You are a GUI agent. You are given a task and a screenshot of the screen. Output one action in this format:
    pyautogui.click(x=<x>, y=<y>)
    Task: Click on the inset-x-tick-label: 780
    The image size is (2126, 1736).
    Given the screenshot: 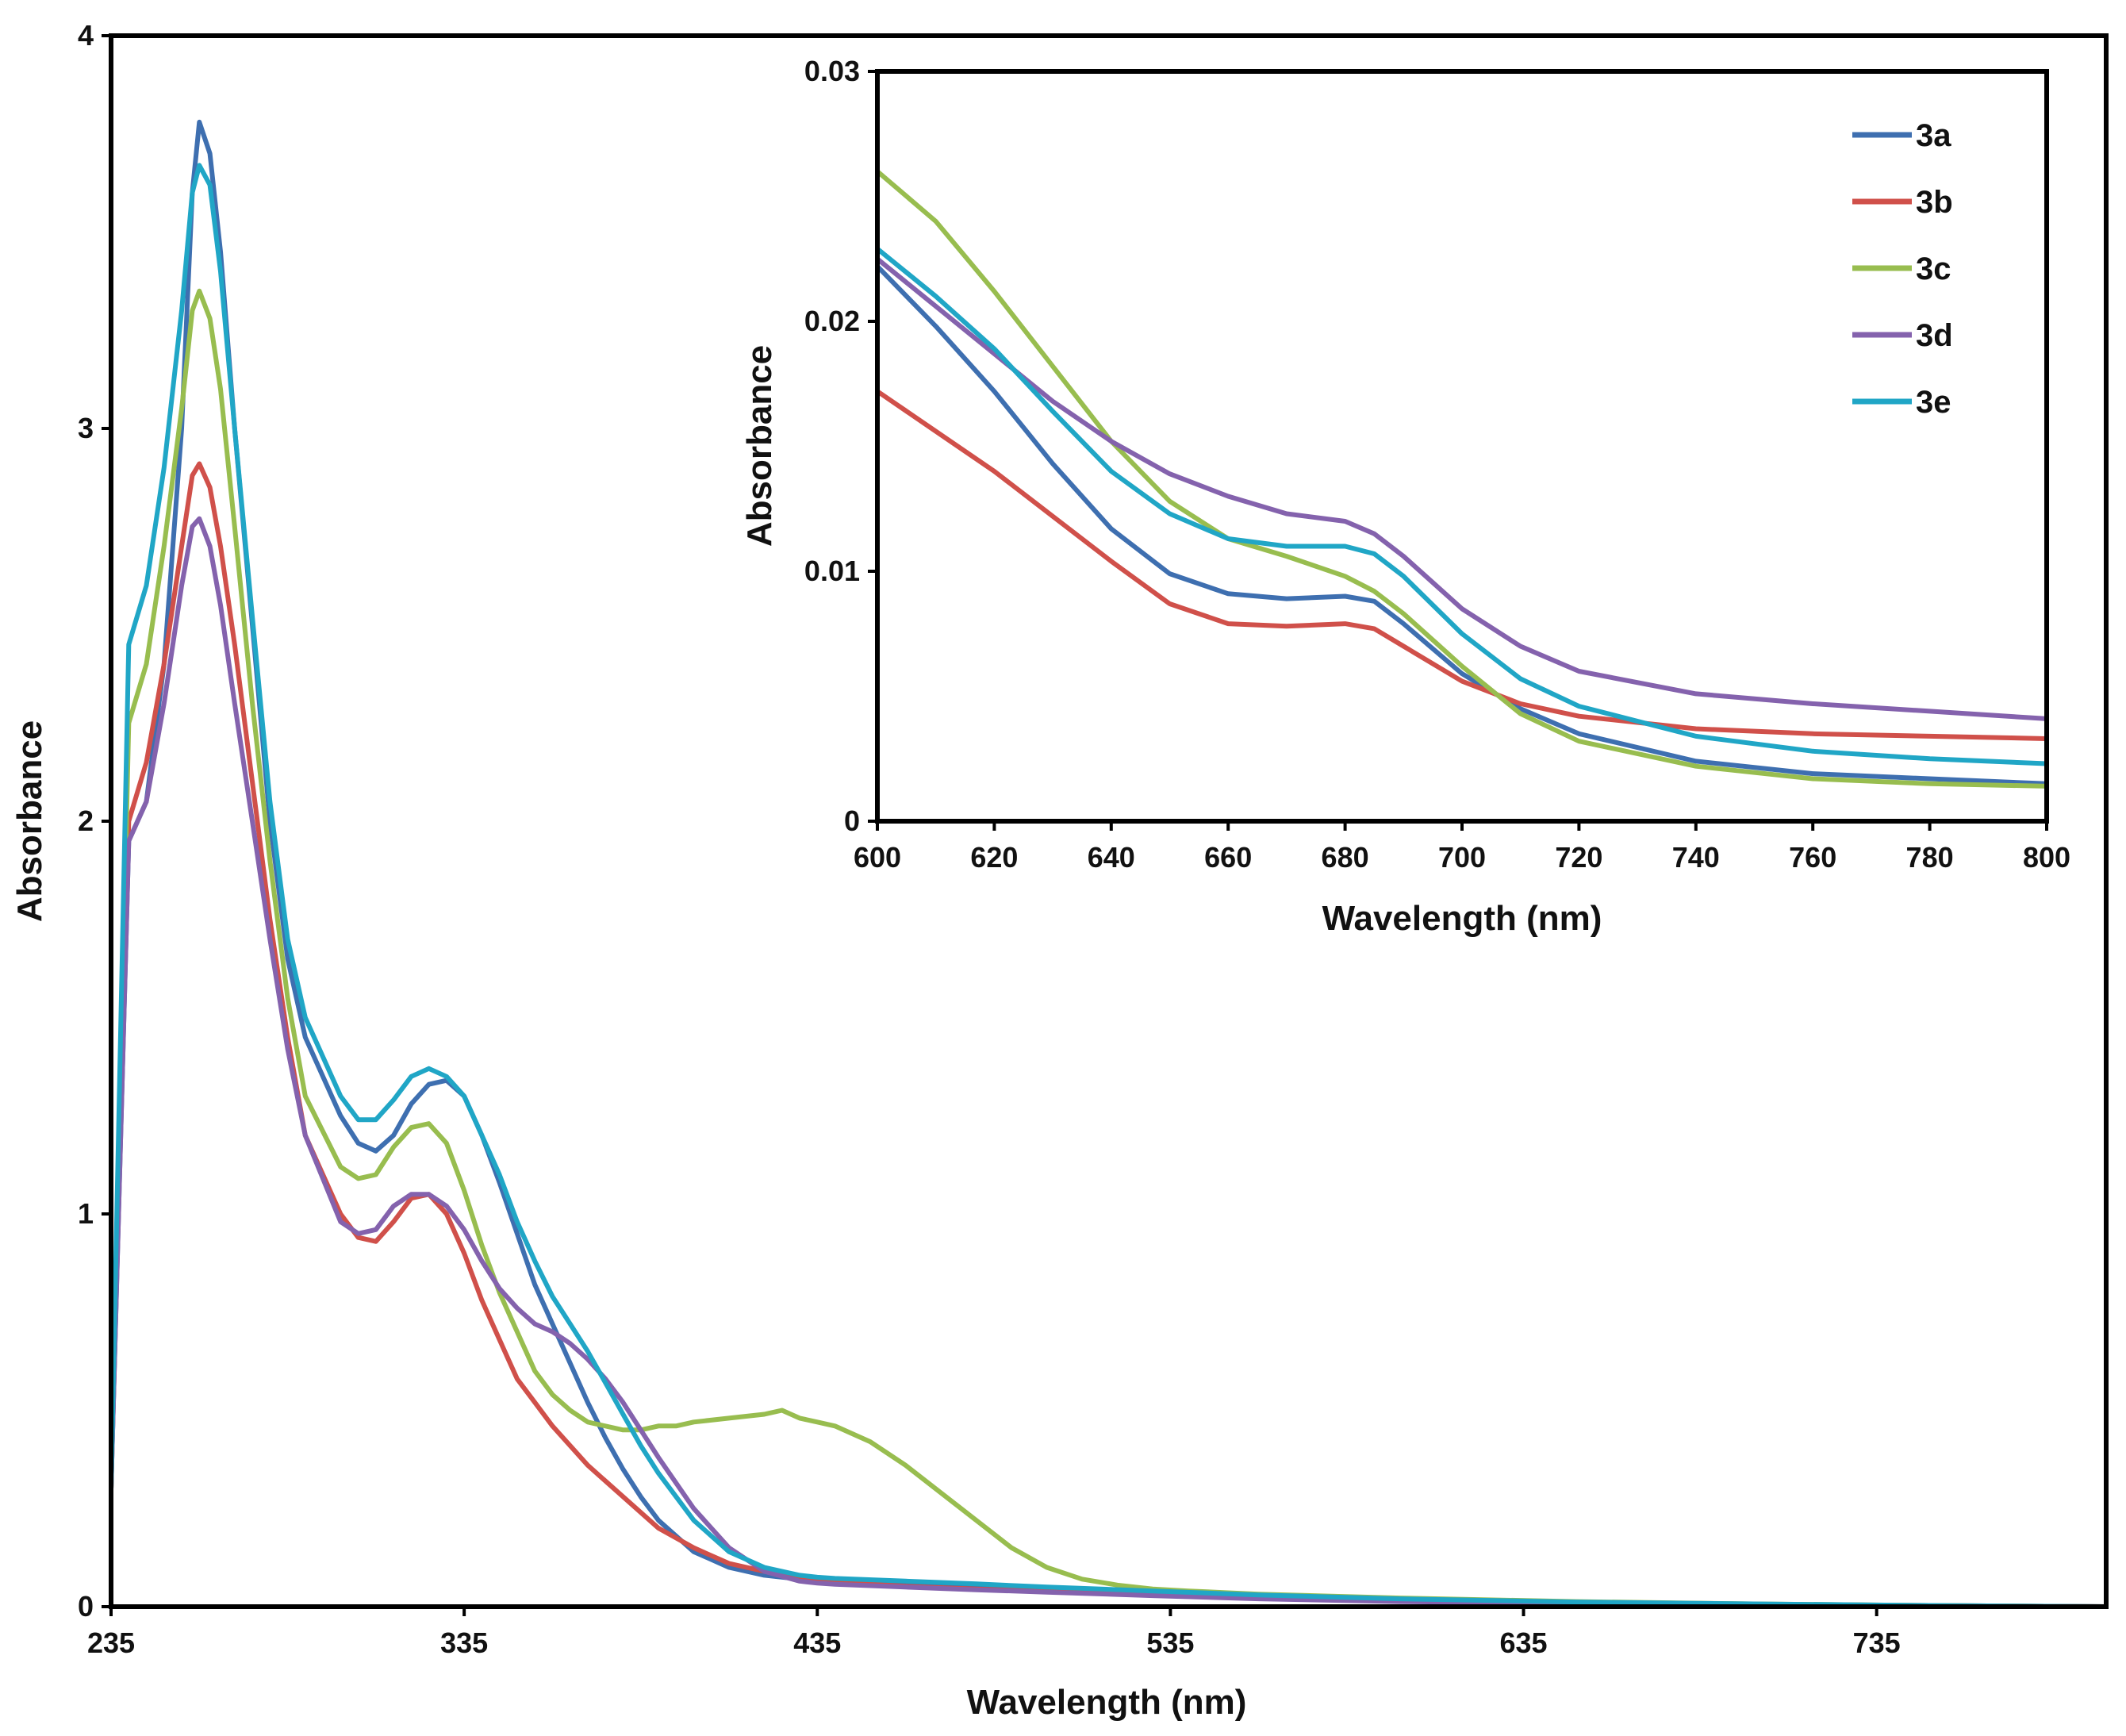 What is the action you would take?
    pyautogui.click(x=1930, y=857)
    